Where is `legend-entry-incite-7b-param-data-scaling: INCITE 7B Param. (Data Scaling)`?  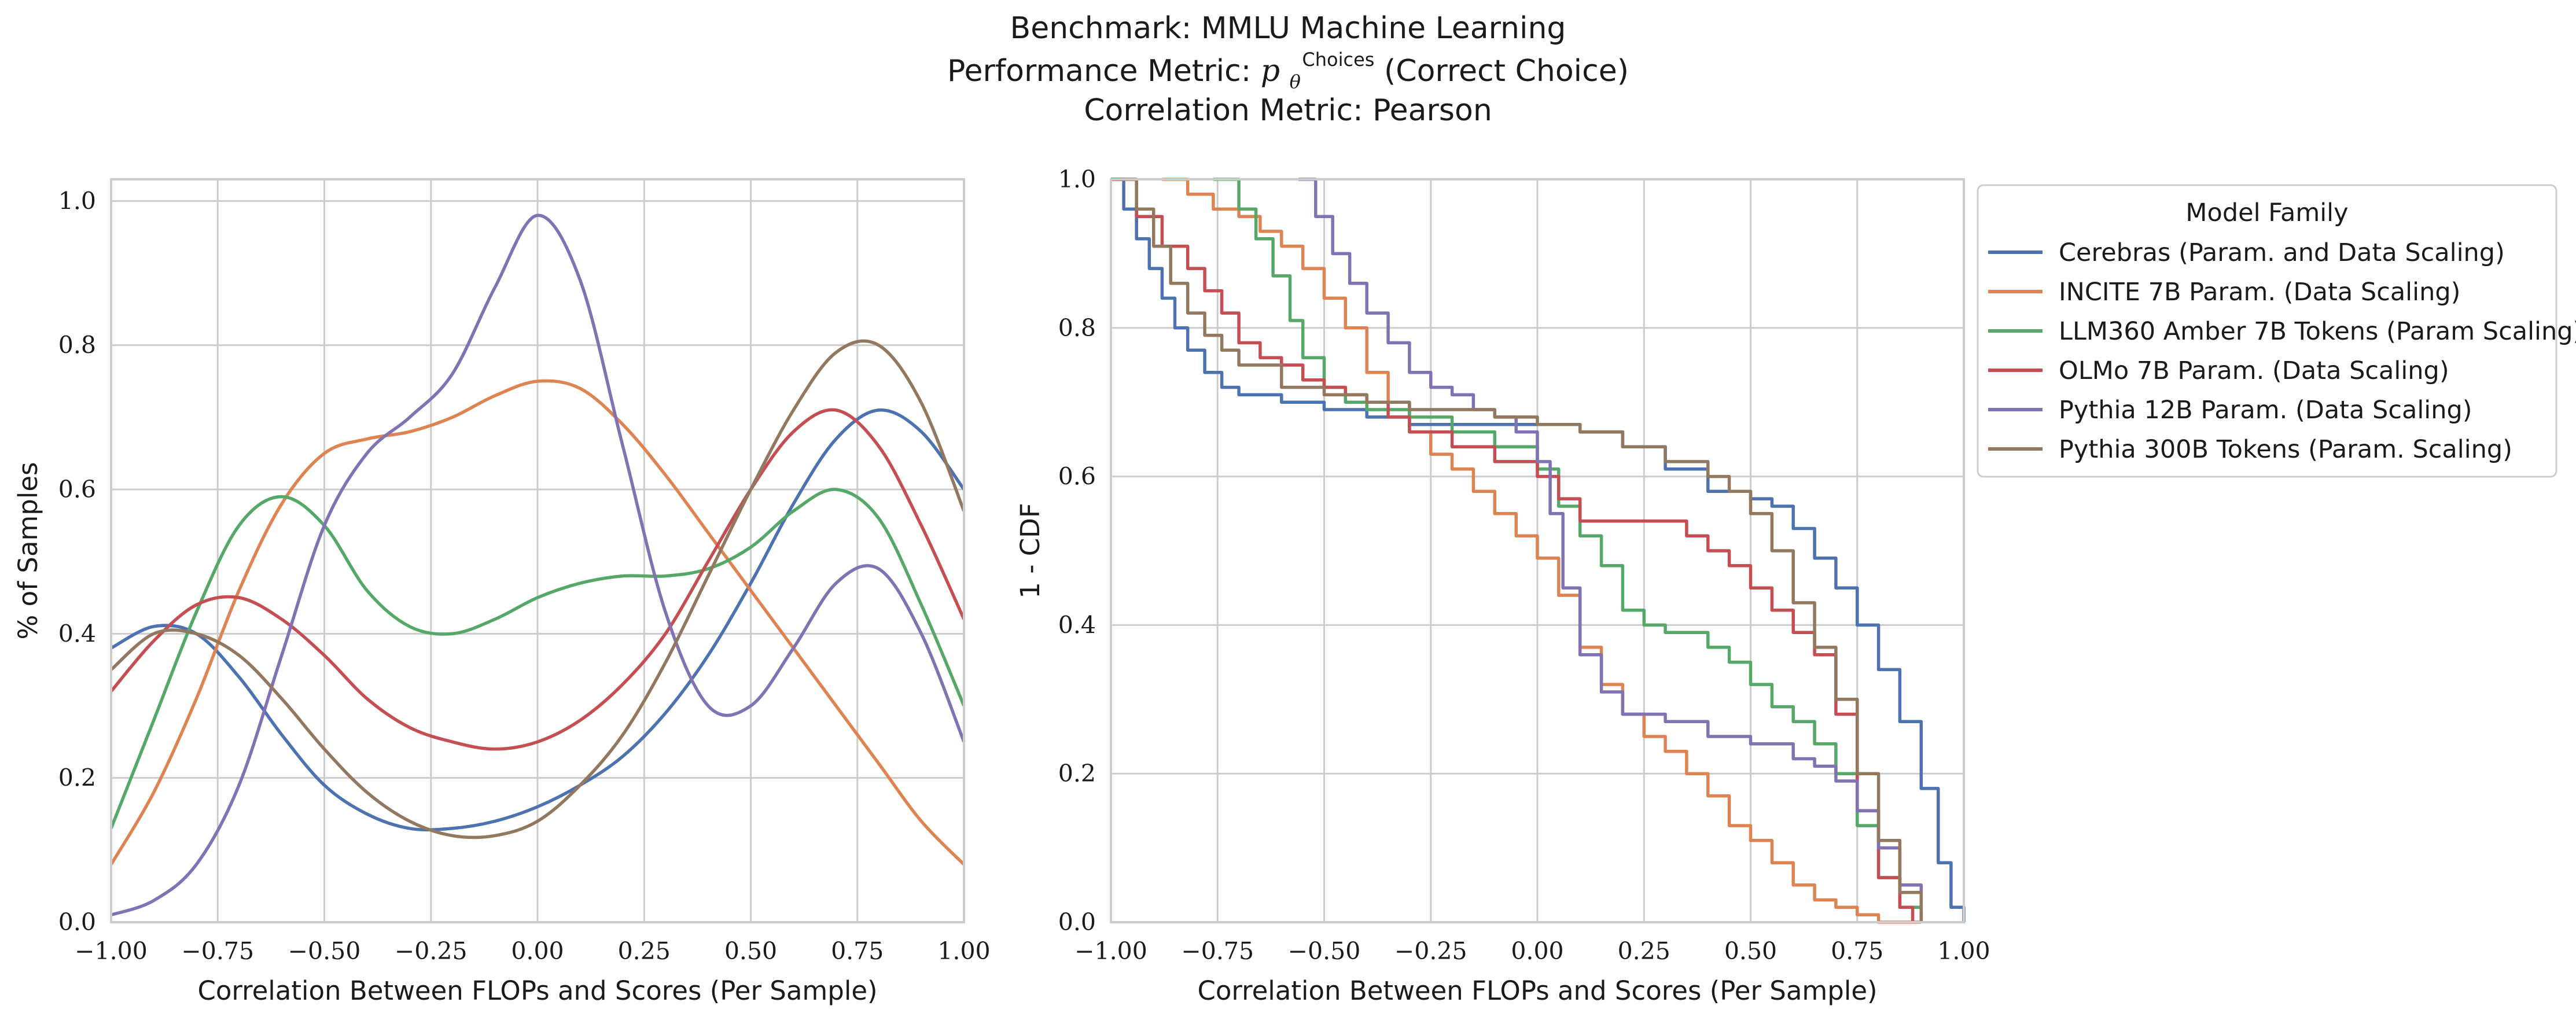 legend-entry-incite-7b-param-data-scaling: INCITE 7B Param. (Data Scaling) is located at coordinates (2224, 292).